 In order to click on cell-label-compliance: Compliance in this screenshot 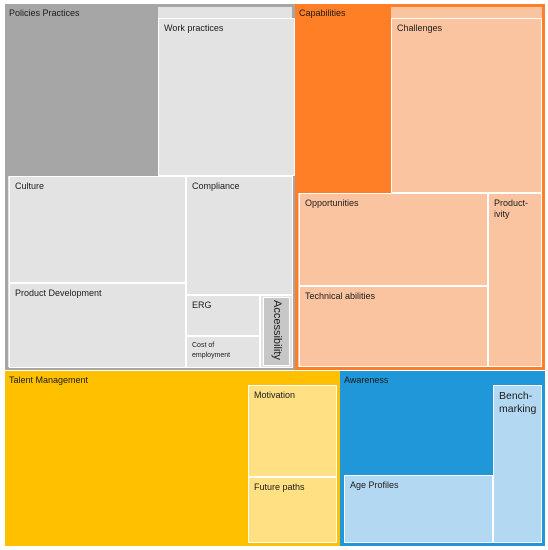, I will do `click(216, 186)`.